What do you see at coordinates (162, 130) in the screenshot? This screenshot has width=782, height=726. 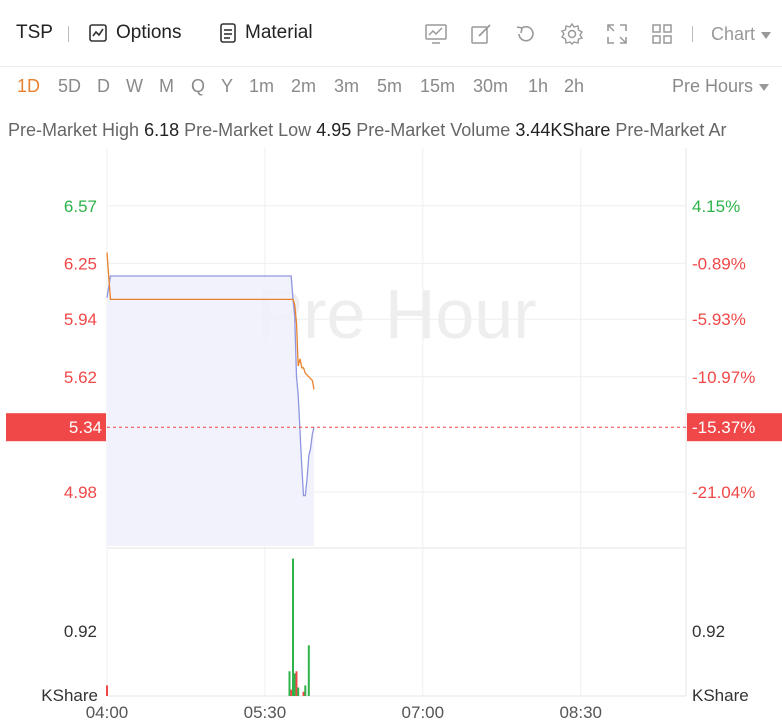 I see `stat-value: 6.18` at bounding box center [162, 130].